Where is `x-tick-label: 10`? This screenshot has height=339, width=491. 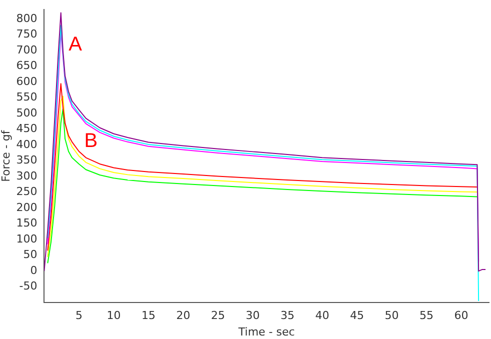
x-tick-label: 10 is located at coordinates (113, 315).